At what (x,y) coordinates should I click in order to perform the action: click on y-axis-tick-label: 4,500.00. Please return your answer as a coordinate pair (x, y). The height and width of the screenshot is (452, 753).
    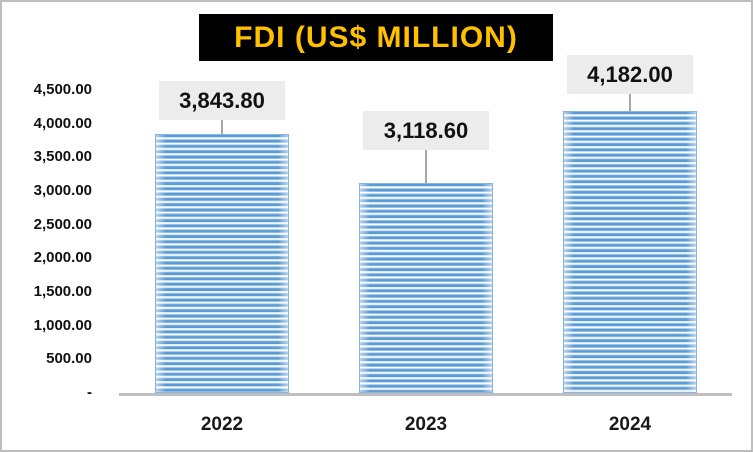
    Looking at the image, I should click on (62, 89).